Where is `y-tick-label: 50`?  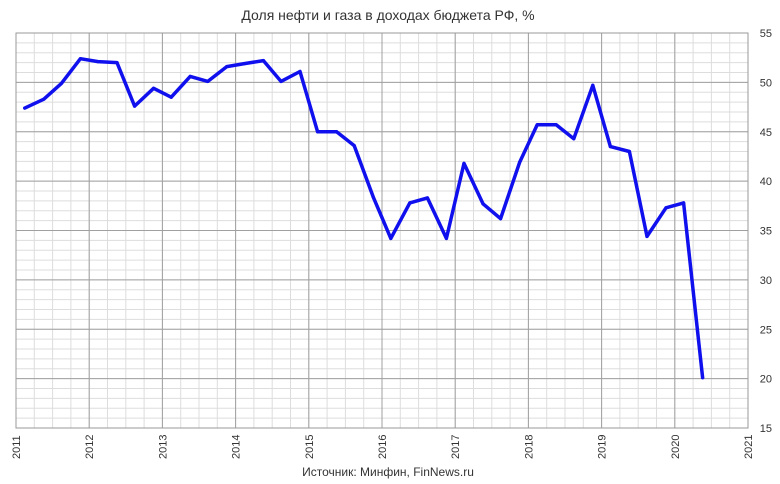 y-tick-label: 50 is located at coordinates (766, 83).